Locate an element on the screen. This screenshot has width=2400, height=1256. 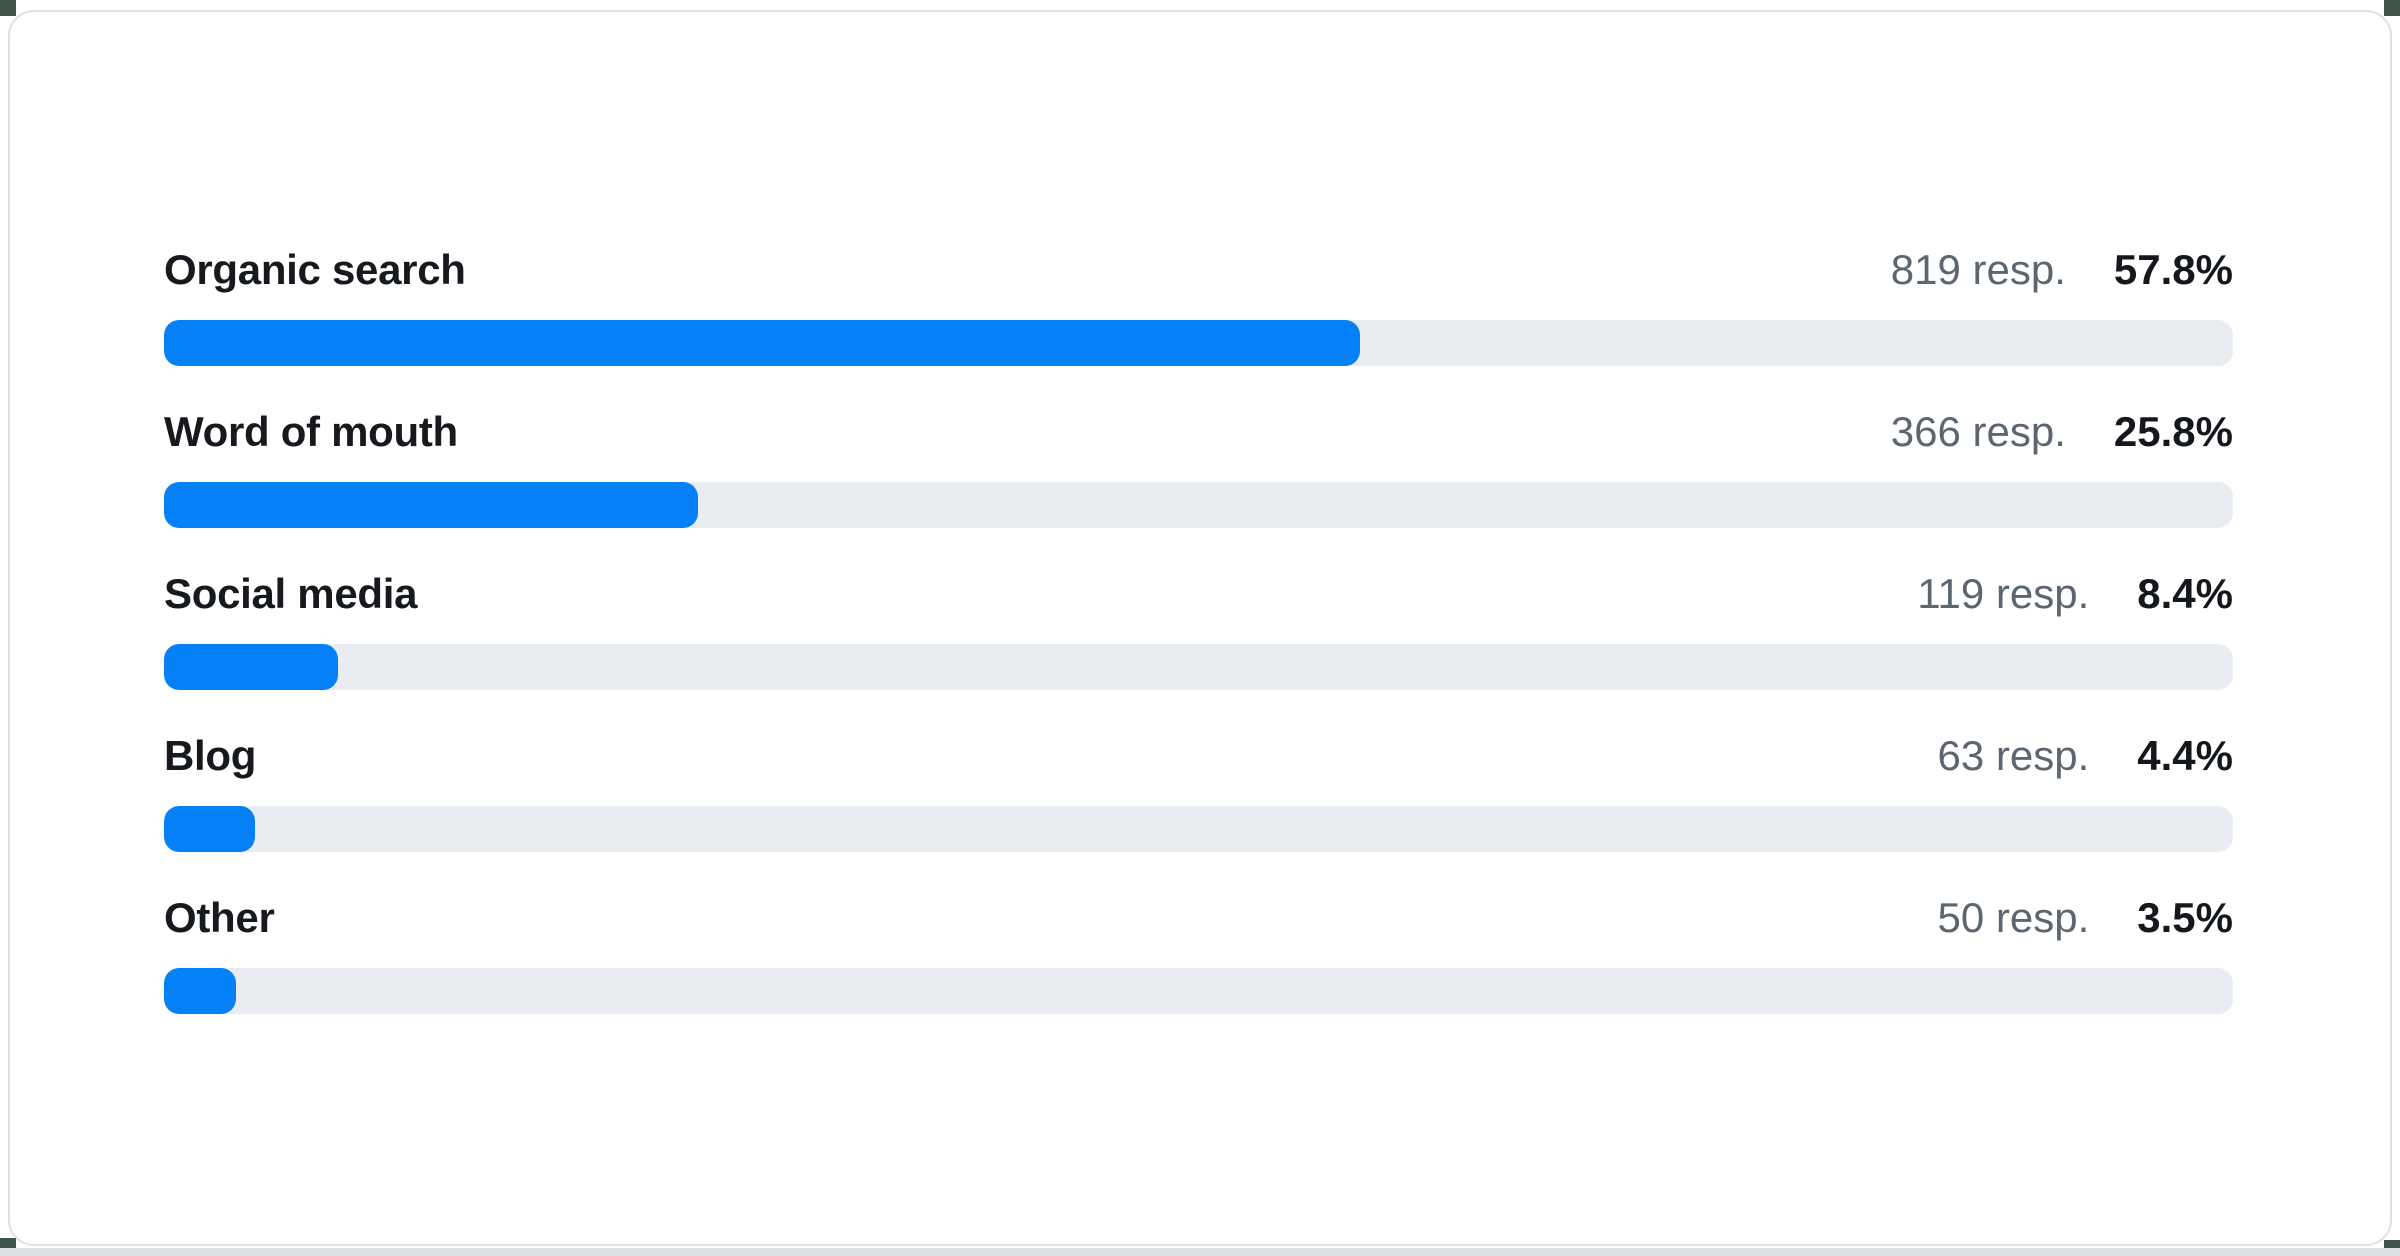
row-values: 50 resp. 3.5% is located at coordinates (2086, 918).